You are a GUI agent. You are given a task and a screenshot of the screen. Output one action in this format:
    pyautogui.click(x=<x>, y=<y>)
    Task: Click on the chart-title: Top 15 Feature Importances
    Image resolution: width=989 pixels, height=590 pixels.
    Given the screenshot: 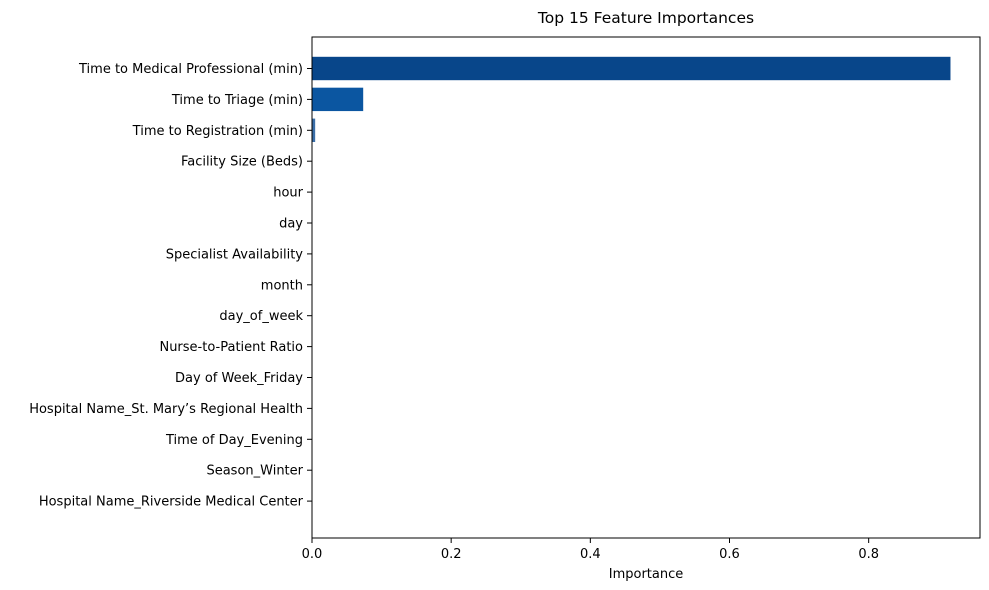 What is the action you would take?
    pyautogui.click(x=645, y=18)
    